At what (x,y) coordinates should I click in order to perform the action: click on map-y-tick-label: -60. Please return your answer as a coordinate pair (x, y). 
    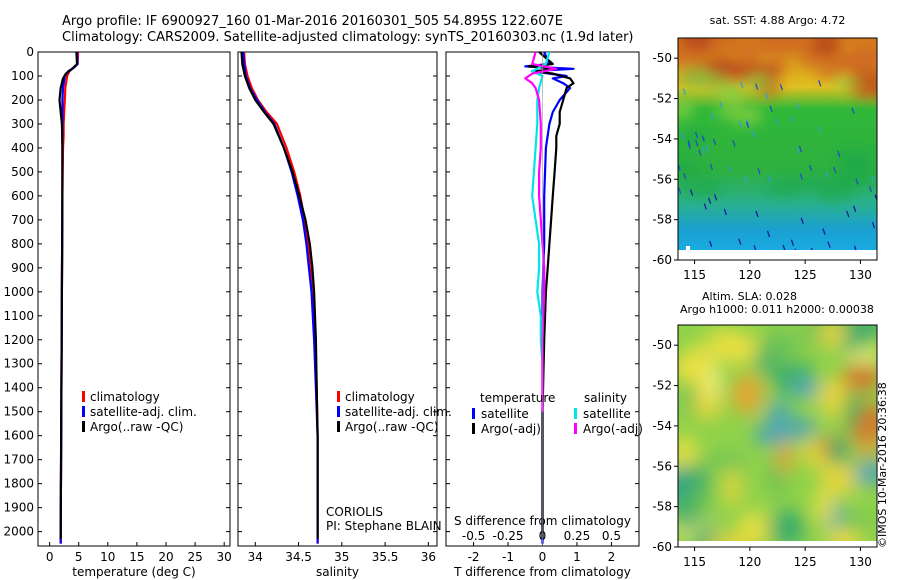
    Looking at the image, I should click on (662, 547).